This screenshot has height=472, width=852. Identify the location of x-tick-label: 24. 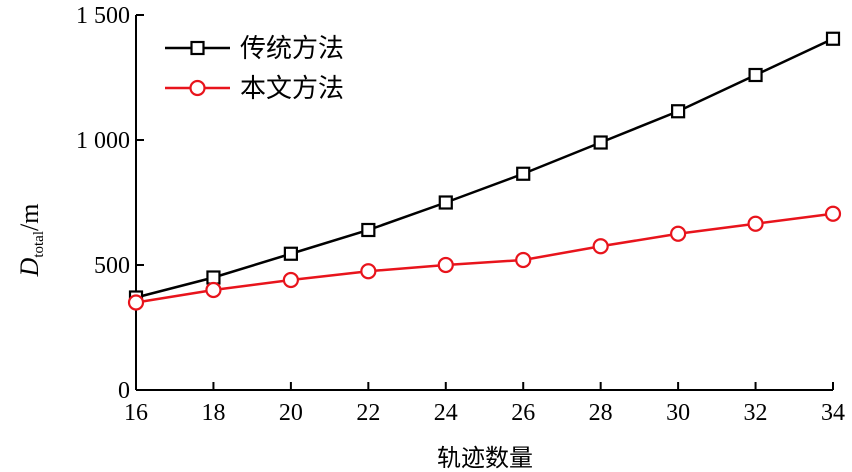
(446, 413).